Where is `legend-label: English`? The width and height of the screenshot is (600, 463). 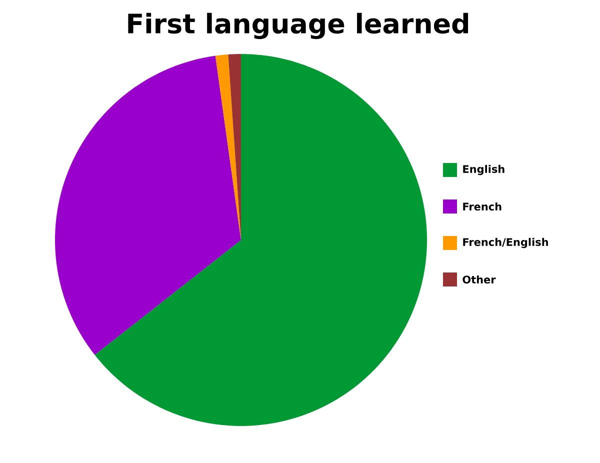 legend-label: English is located at coordinates (483, 170).